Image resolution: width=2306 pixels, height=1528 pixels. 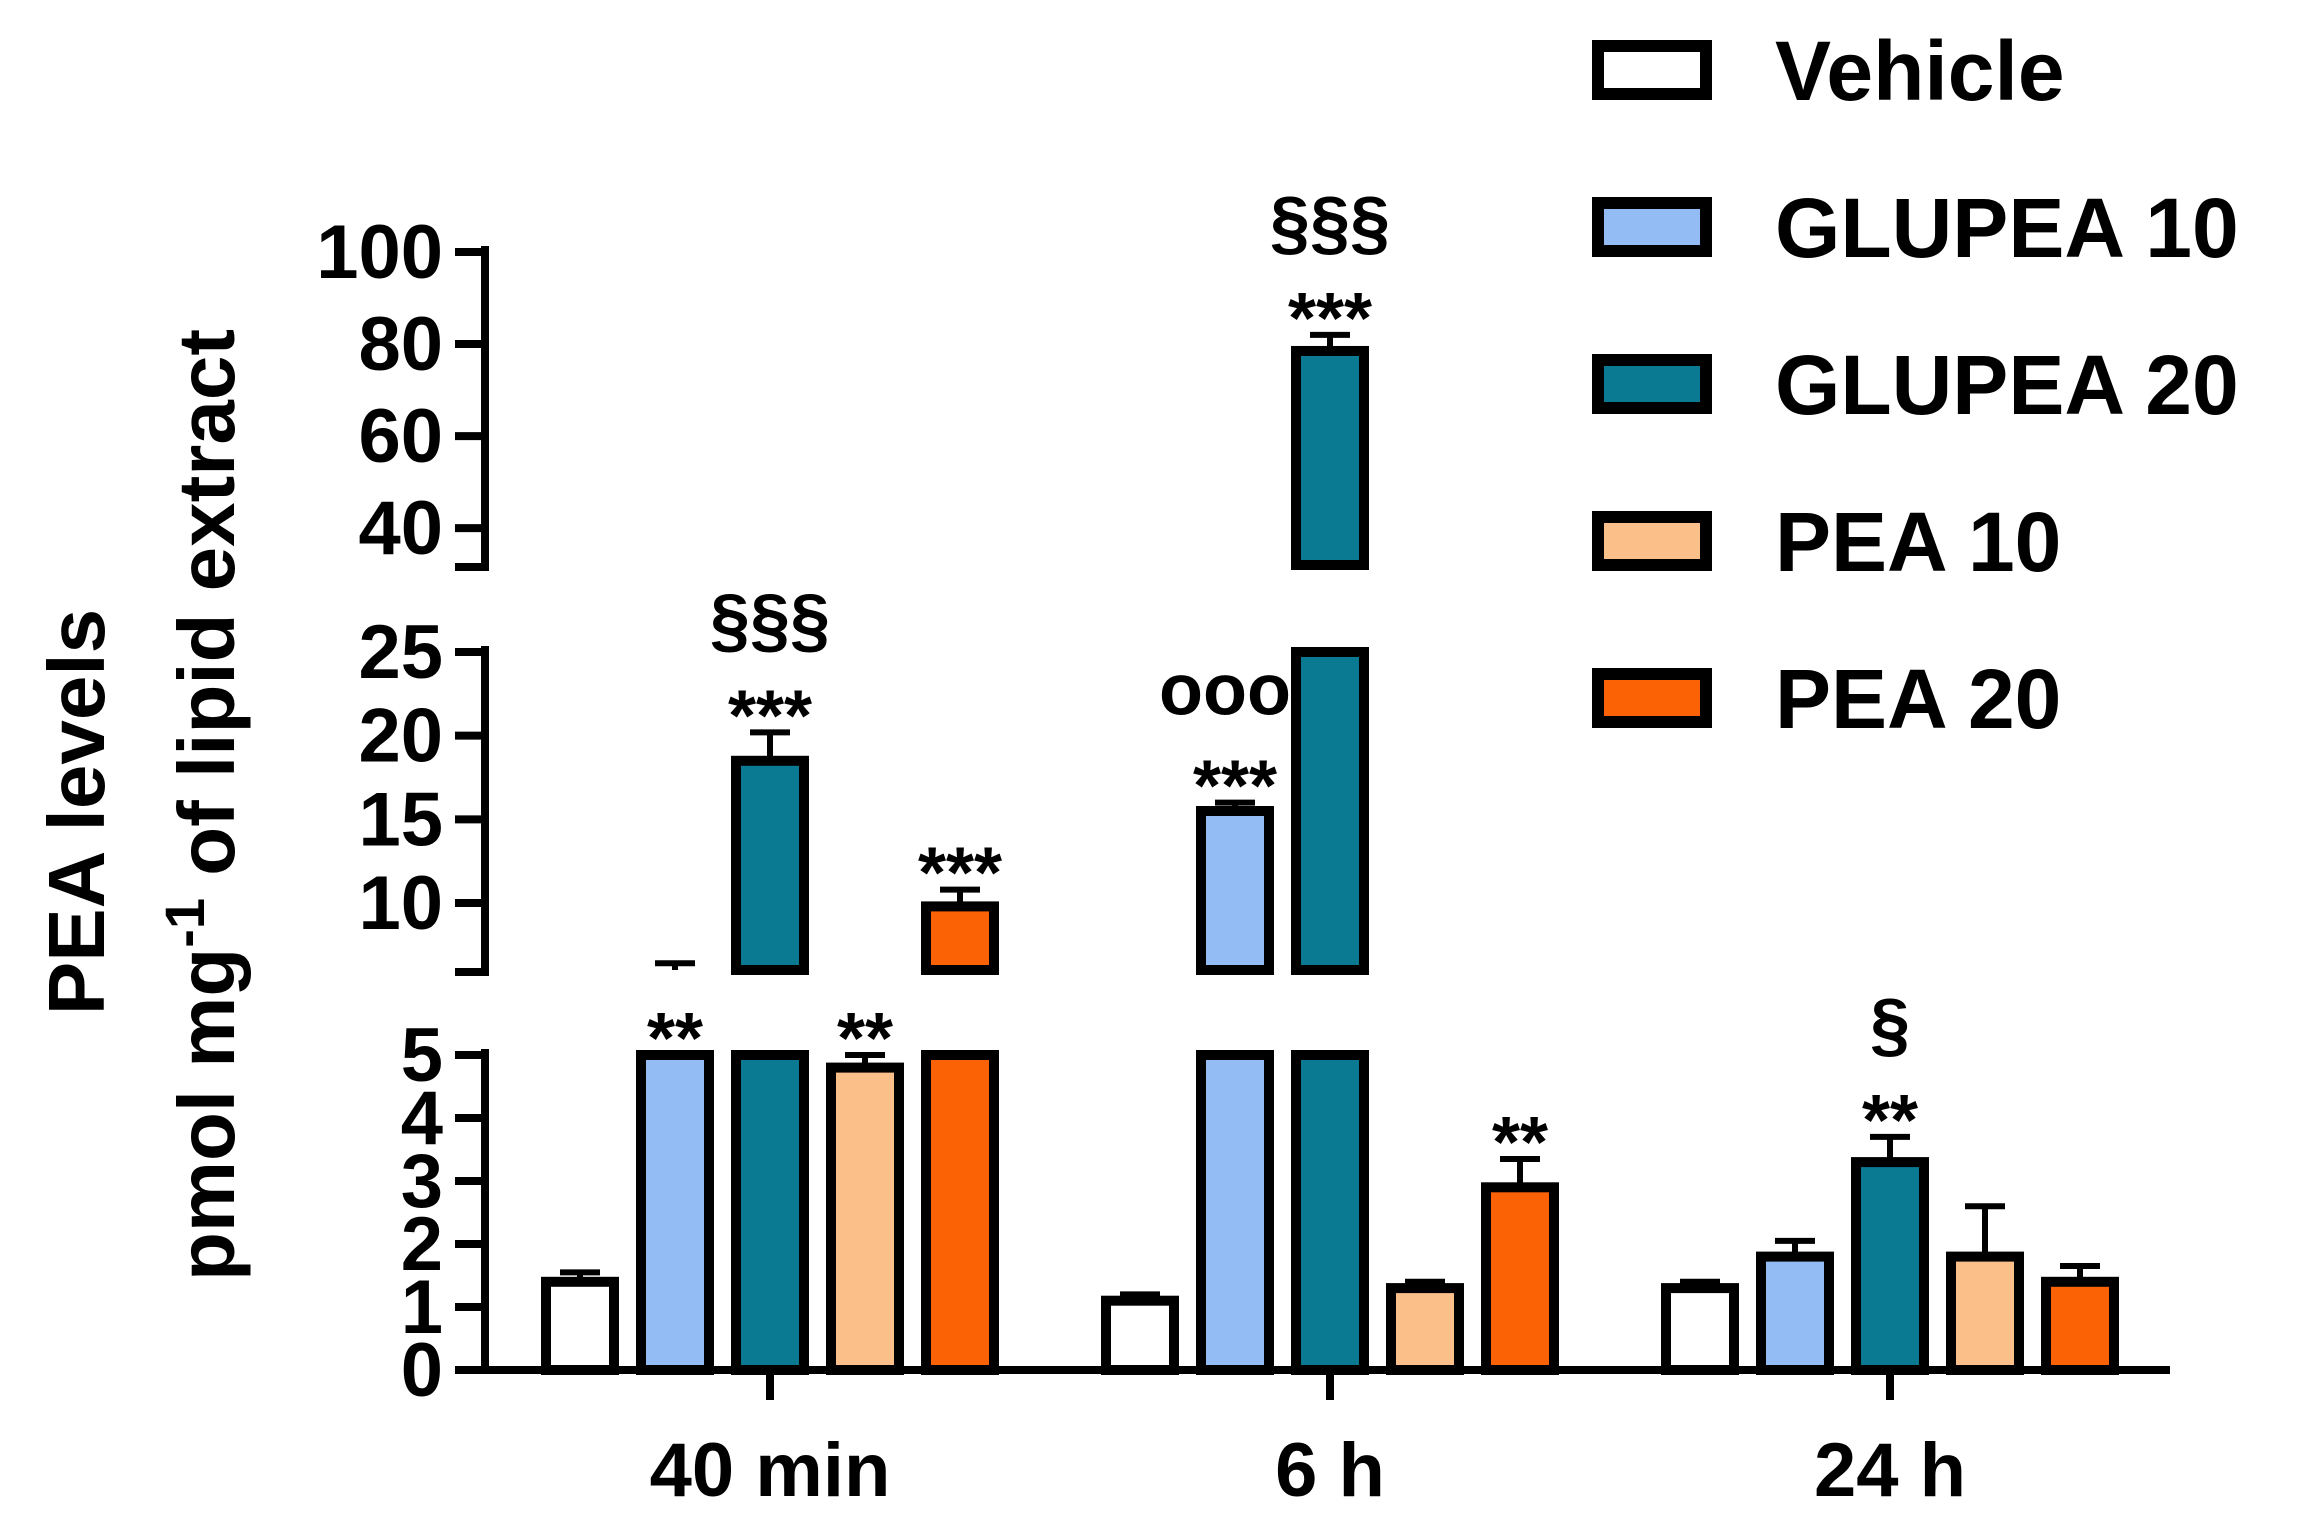 I want to click on legend: Vehicle GLUPEA 10 GLUPEA 20 PEA 10 PEA 20, so click(x=1915, y=385).